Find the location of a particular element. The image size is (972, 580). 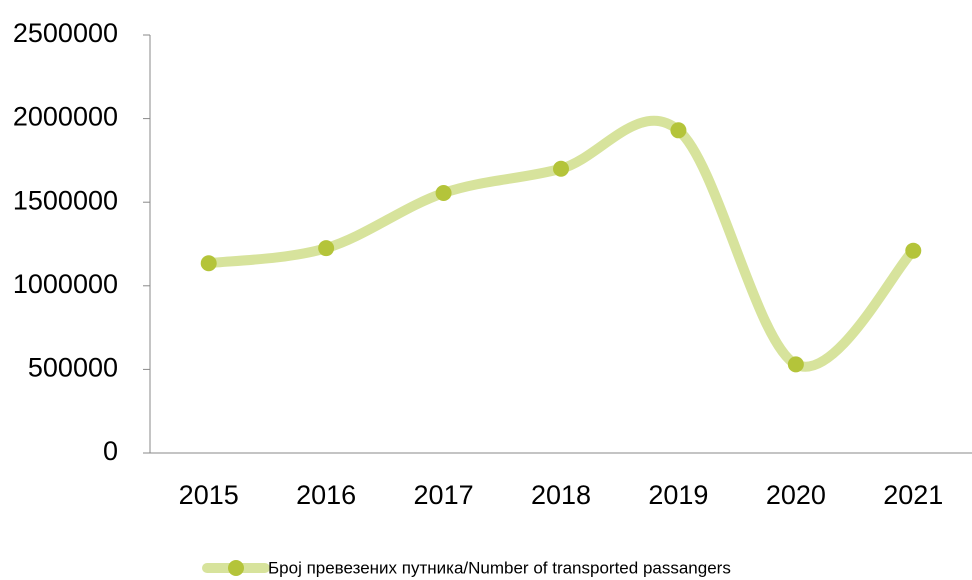

y-tick-label: 500000 is located at coordinates (73, 368).